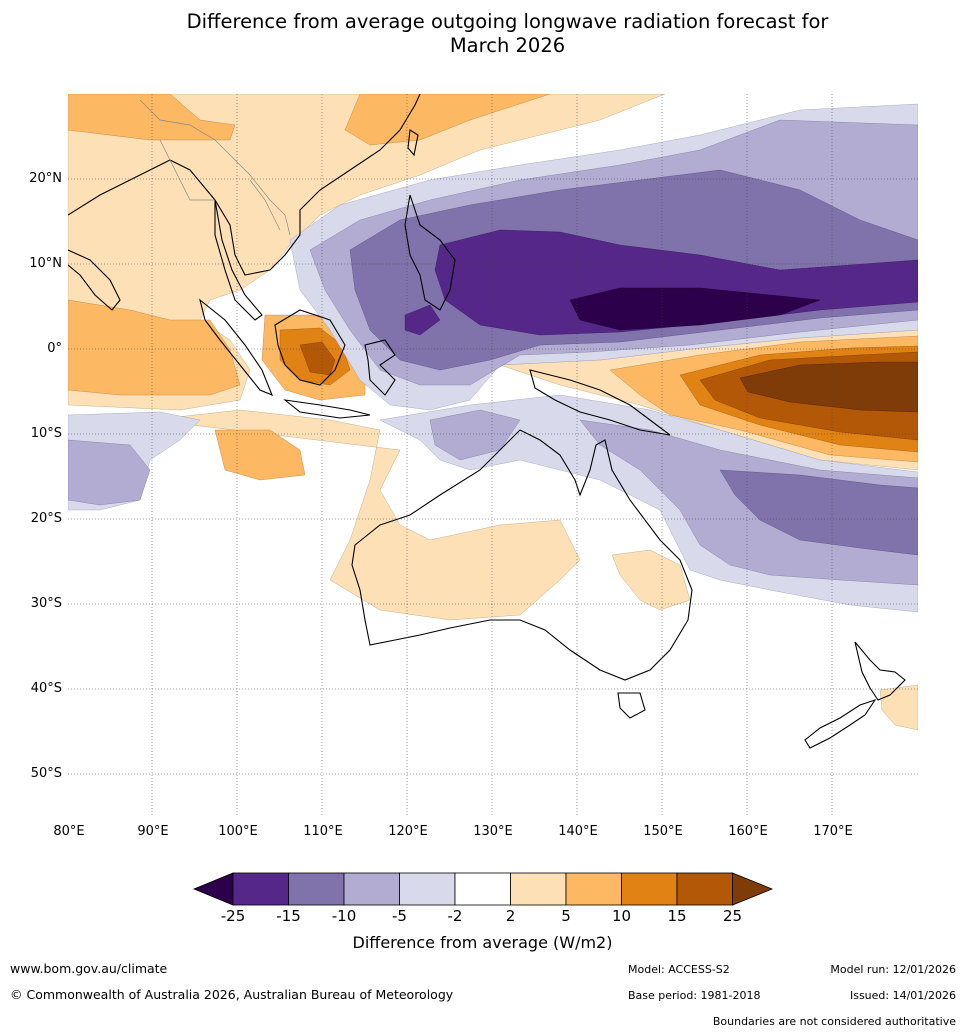 This screenshot has height=1035, width=965. Describe the element at coordinates (902, 995) in the screenshot. I see `issued-date: Issued: 14/01/2026` at that location.